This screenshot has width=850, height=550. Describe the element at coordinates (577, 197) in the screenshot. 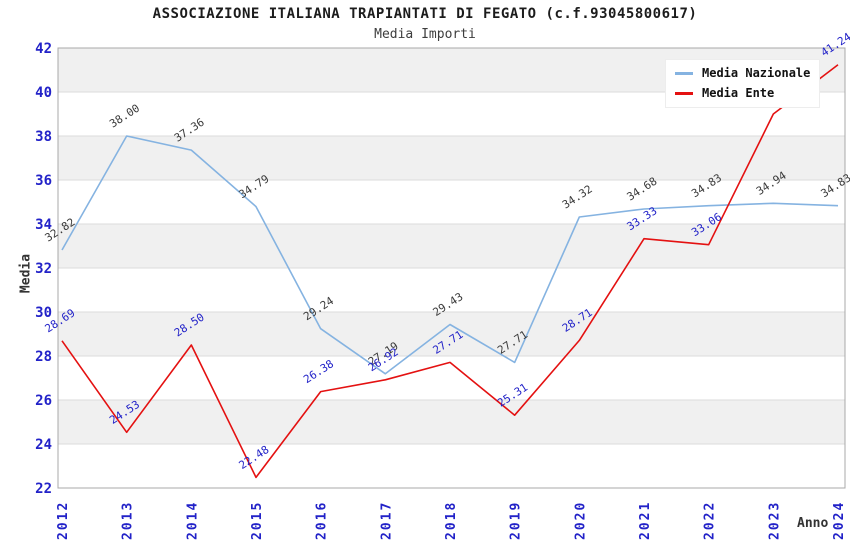

I see `point-label: 34.32` at that location.